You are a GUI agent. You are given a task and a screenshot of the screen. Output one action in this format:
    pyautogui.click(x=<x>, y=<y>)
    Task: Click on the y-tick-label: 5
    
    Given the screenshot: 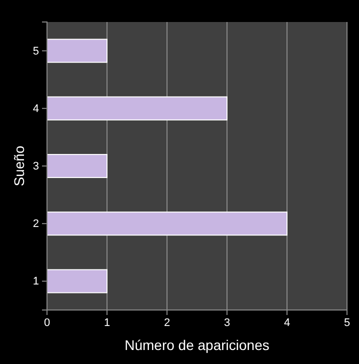 What is the action you would take?
    pyautogui.click(x=35, y=51)
    